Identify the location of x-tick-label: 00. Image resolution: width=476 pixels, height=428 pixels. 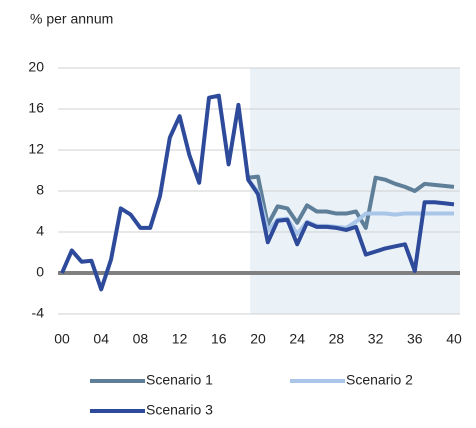
(62, 339).